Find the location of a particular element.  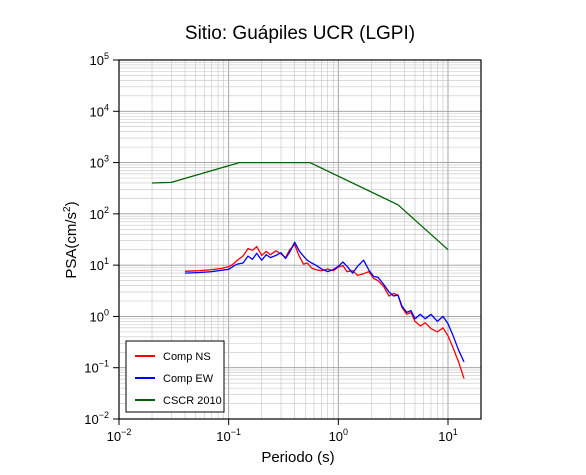

x-tick-label: 10⁰ is located at coordinates (338, 435).